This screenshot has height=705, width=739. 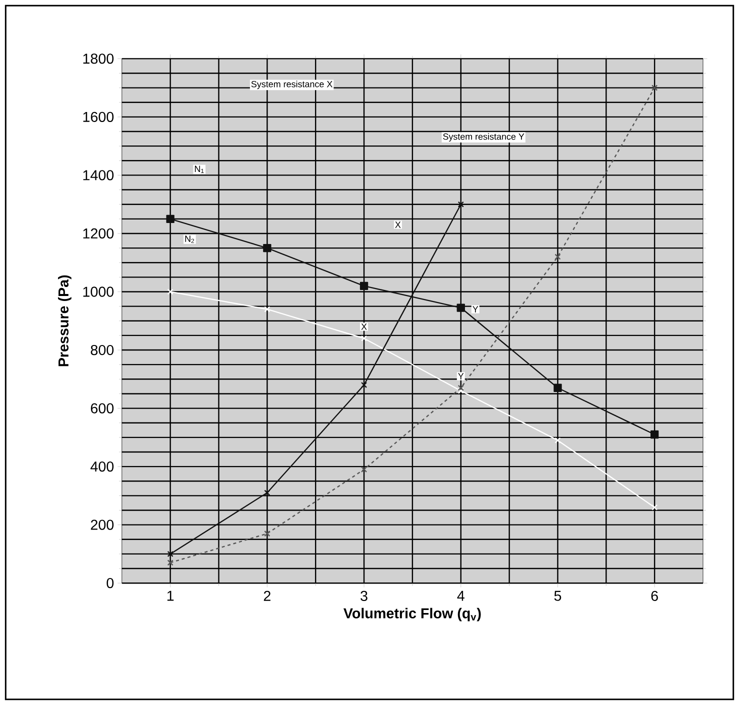 What do you see at coordinates (654, 596) in the screenshot?
I see `x-tick-label: 6` at bounding box center [654, 596].